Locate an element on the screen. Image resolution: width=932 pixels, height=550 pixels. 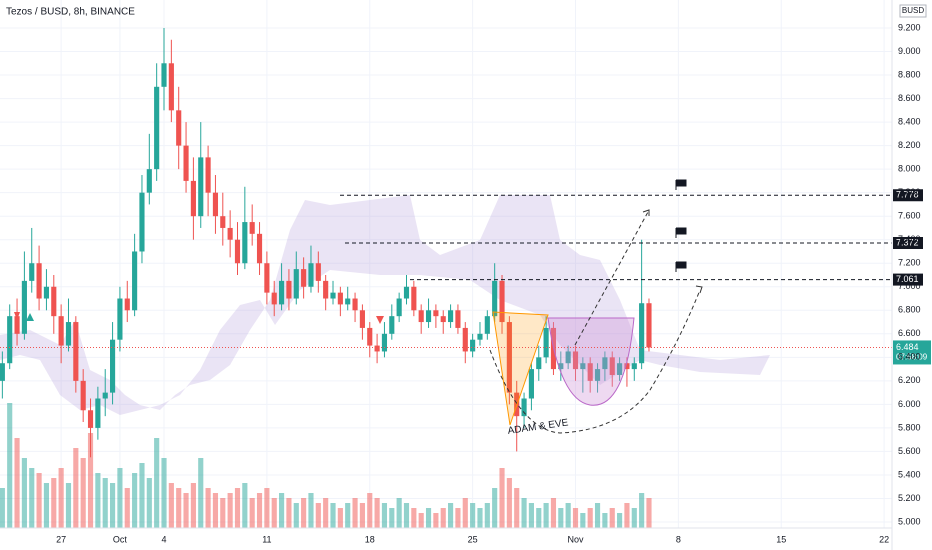
y-tick-label: 8.400 is located at coordinates (909, 121).